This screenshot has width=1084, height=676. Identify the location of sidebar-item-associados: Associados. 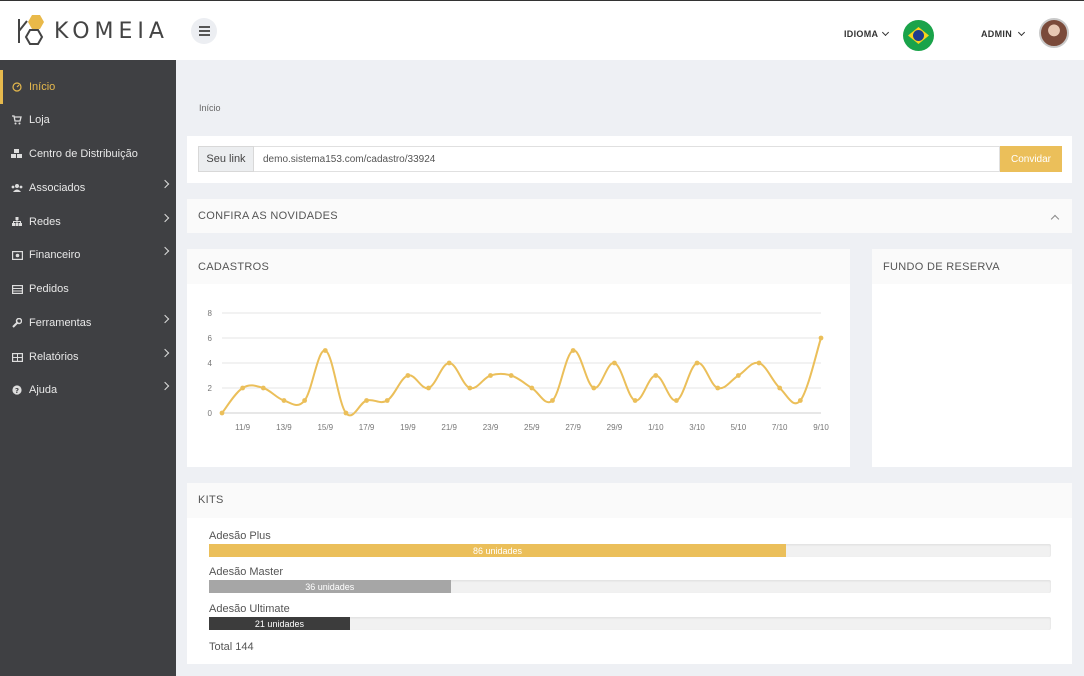
(88, 188).